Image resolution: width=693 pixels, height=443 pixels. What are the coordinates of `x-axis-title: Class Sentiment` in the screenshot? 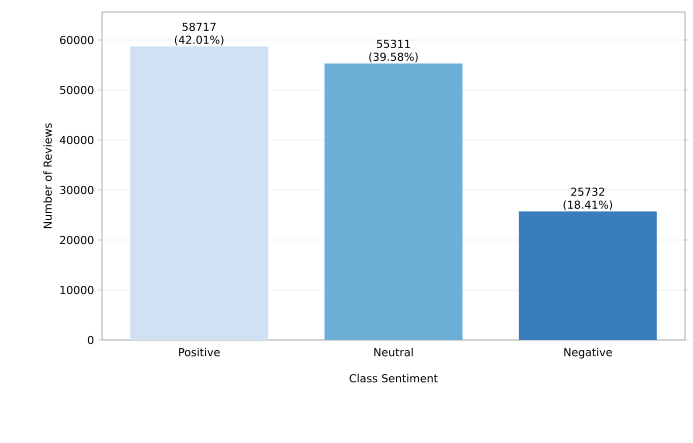 It's located at (394, 378).